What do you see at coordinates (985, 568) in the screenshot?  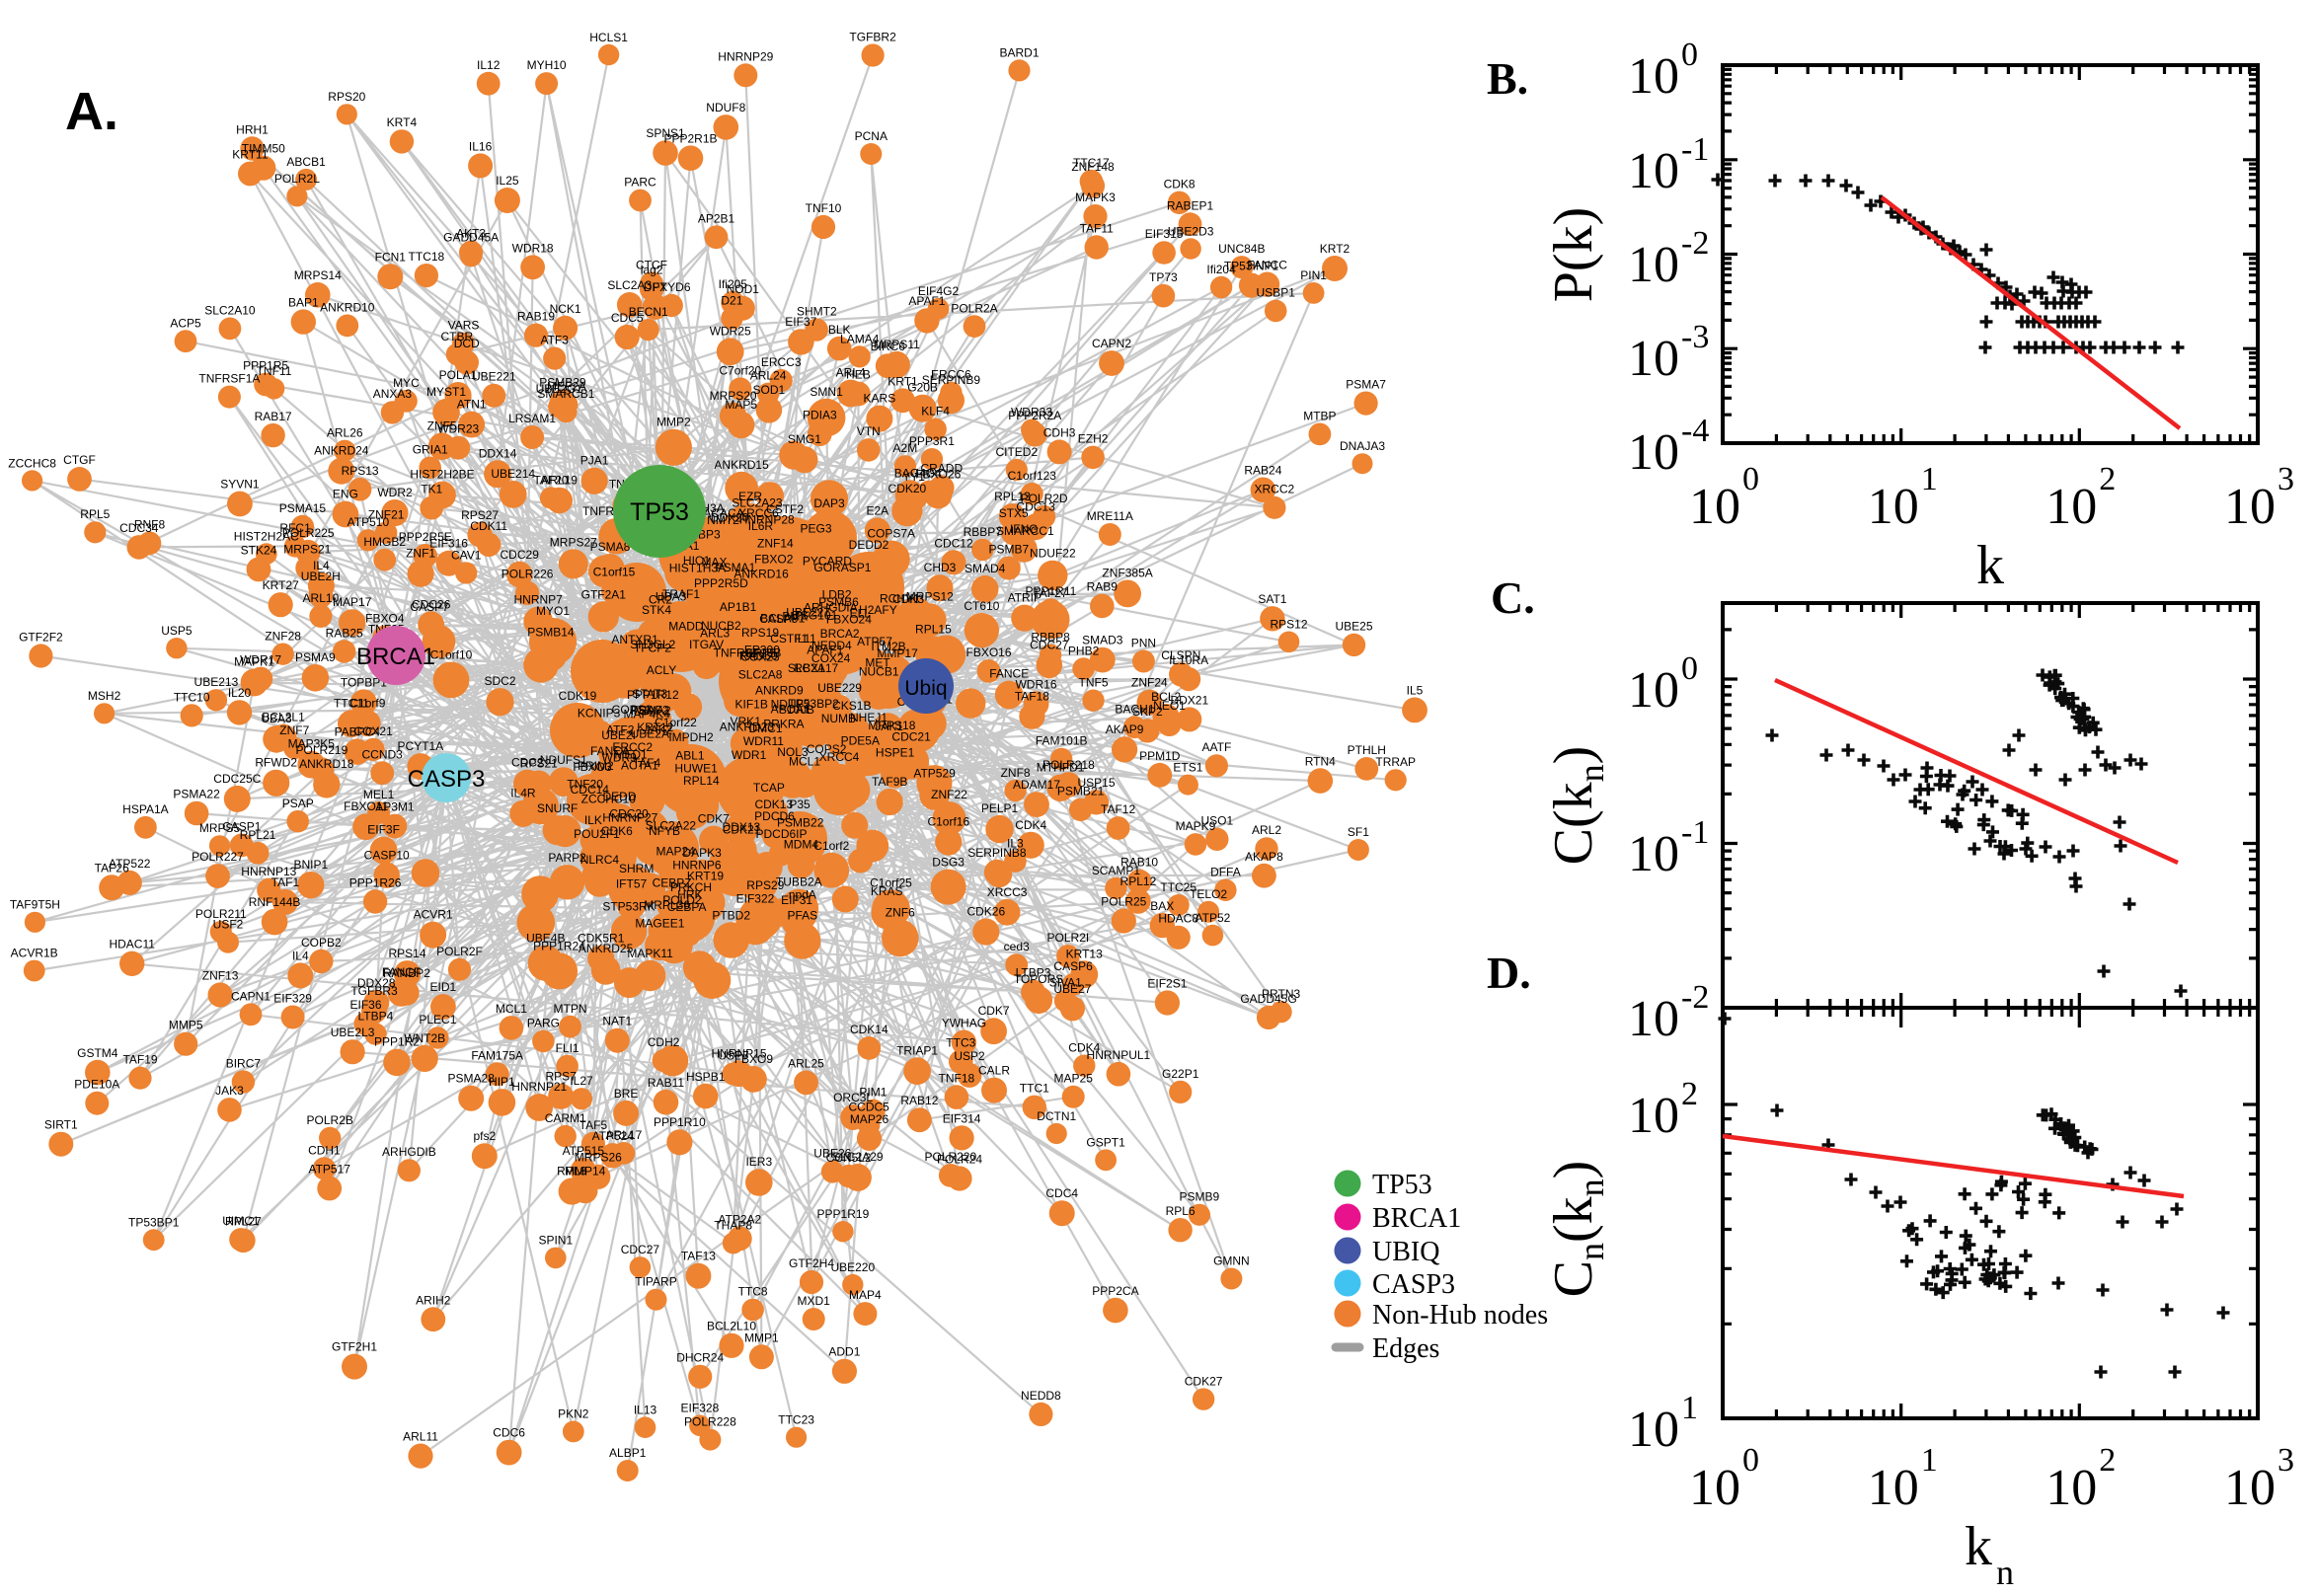 I see `svg-text: SMAD4` at bounding box center [985, 568].